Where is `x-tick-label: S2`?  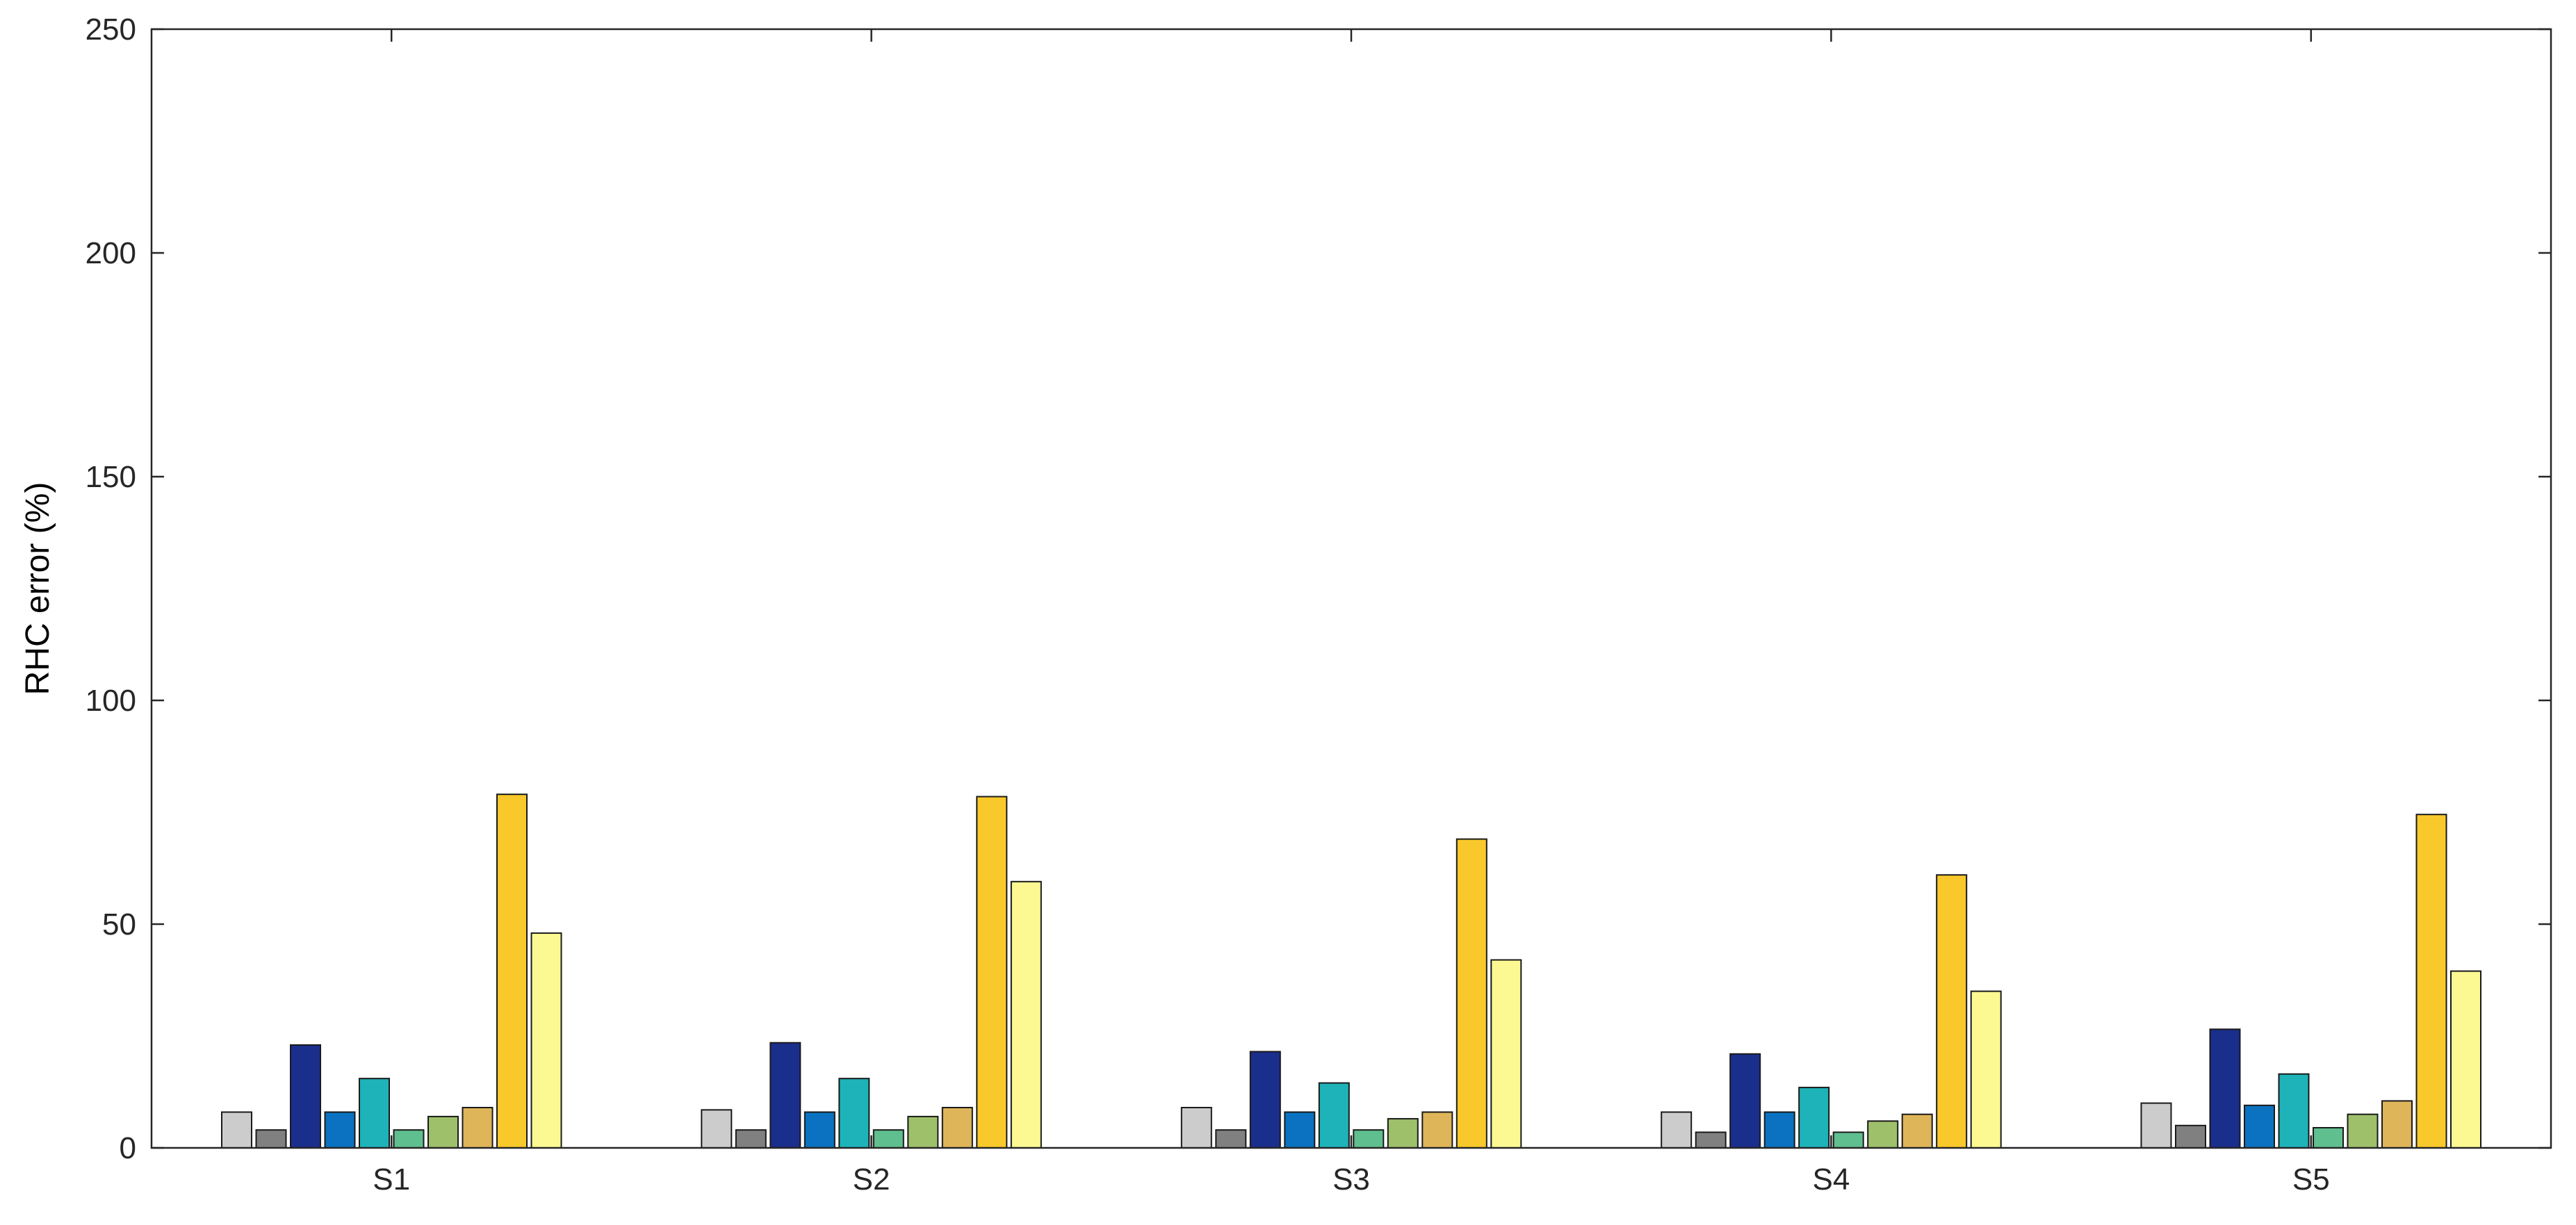
x-tick-label: S2 is located at coordinates (871, 1179).